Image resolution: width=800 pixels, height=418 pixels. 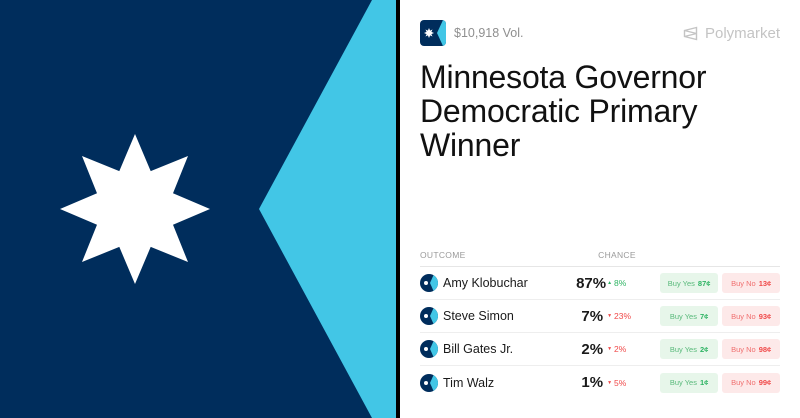 I want to click on buy-yes-button: Buy Yes 7¢, so click(x=689, y=316).